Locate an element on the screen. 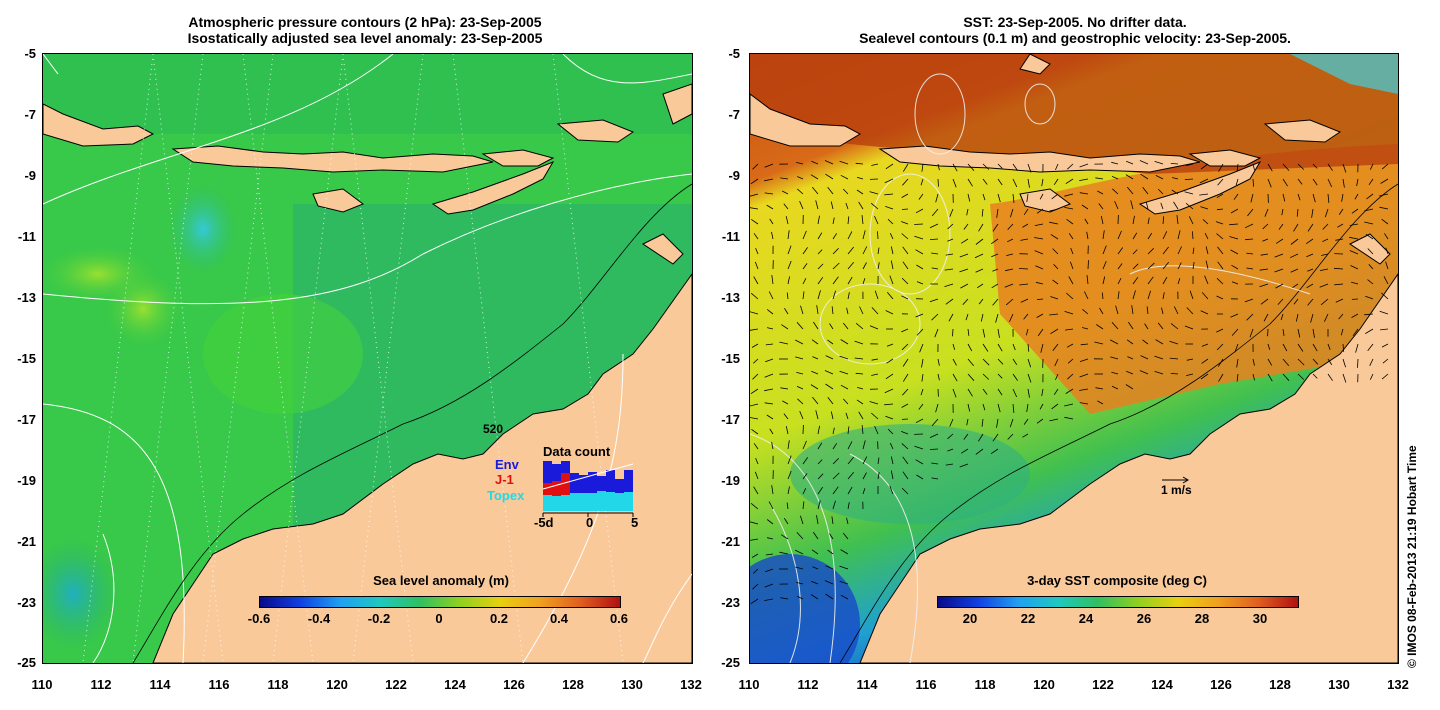  y-tick: -23 is located at coordinates (730, 602).